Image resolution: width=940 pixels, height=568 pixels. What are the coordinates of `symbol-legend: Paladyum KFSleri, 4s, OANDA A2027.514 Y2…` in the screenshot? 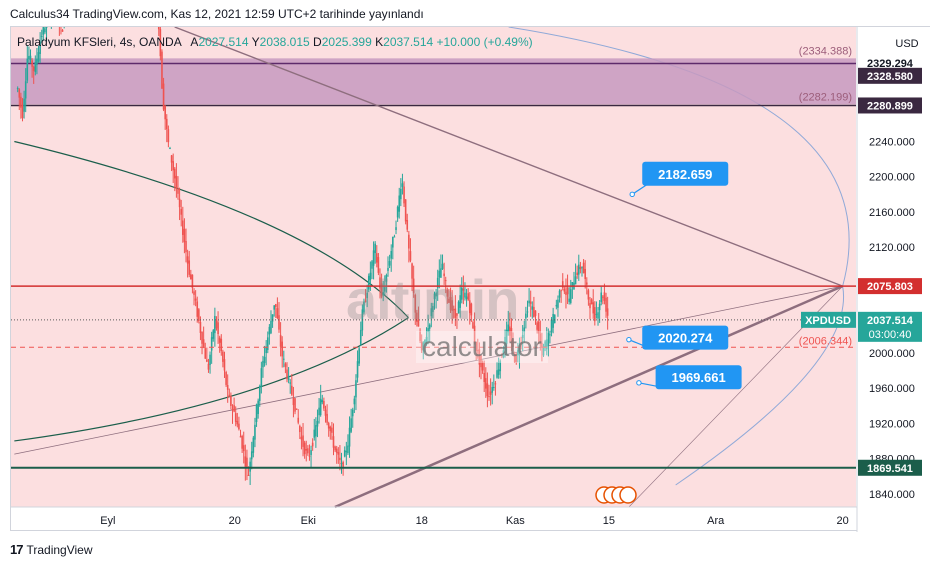 It's located at (275, 42).